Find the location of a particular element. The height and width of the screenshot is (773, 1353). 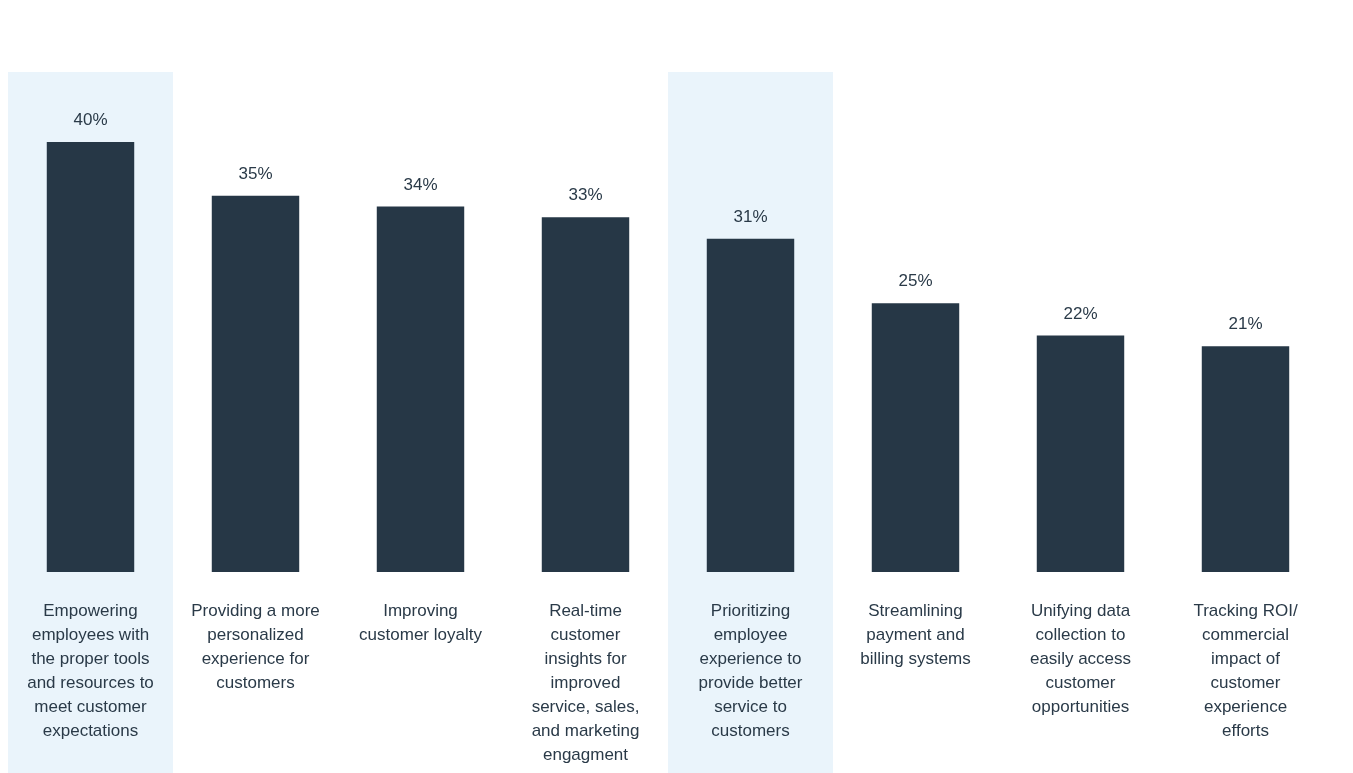

x-tick-label: Empowering employees with the proper tools and resources to meet customer expectations is located at coordinates (90, 670).